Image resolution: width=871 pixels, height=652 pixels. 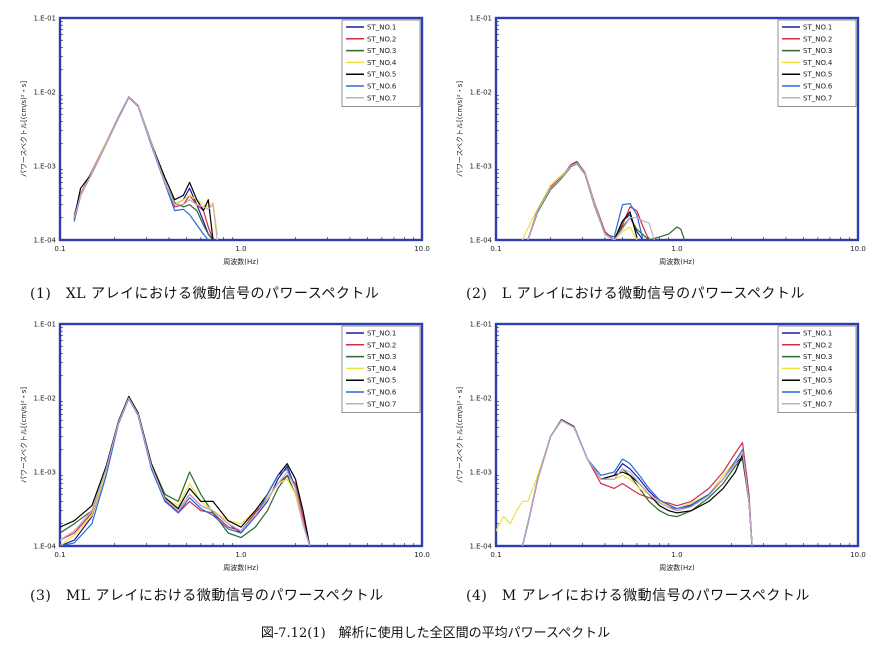 What do you see at coordinates (635, 294) in the screenshot?
I see `chart-caption-l: (2) L アレイにおける微動信号のパワースペクトル` at bounding box center [635, 294].